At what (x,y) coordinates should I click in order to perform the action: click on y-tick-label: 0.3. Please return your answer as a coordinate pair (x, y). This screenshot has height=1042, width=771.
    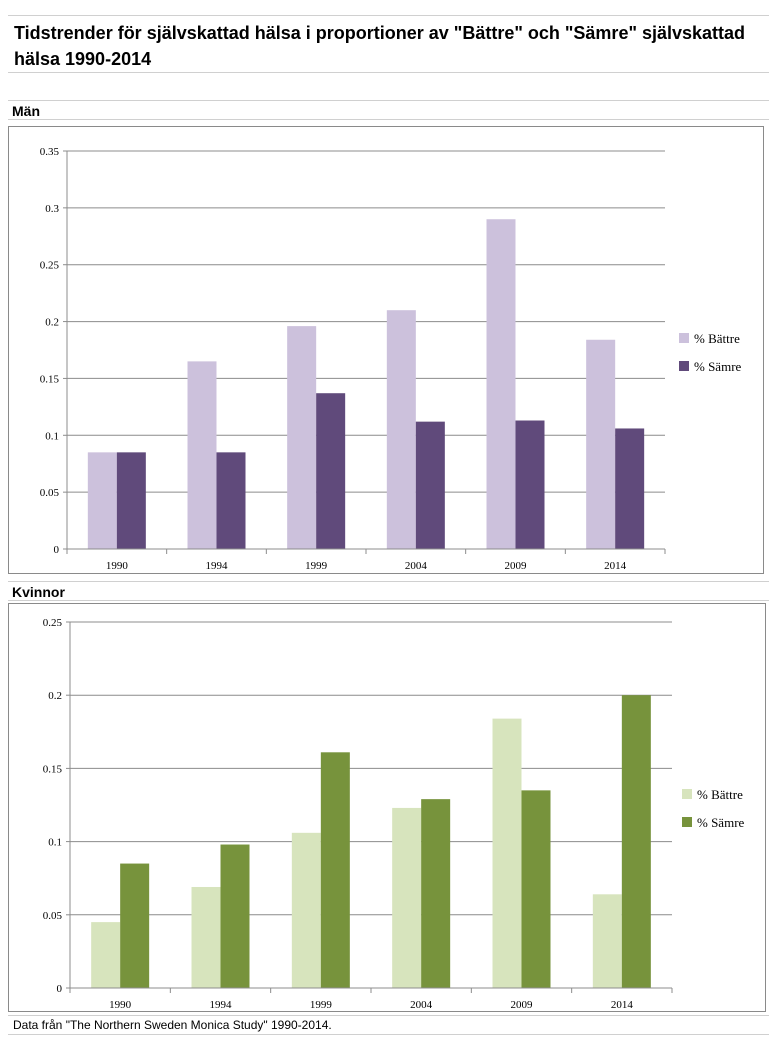
    Looking at the image, I should click on (52, 209).